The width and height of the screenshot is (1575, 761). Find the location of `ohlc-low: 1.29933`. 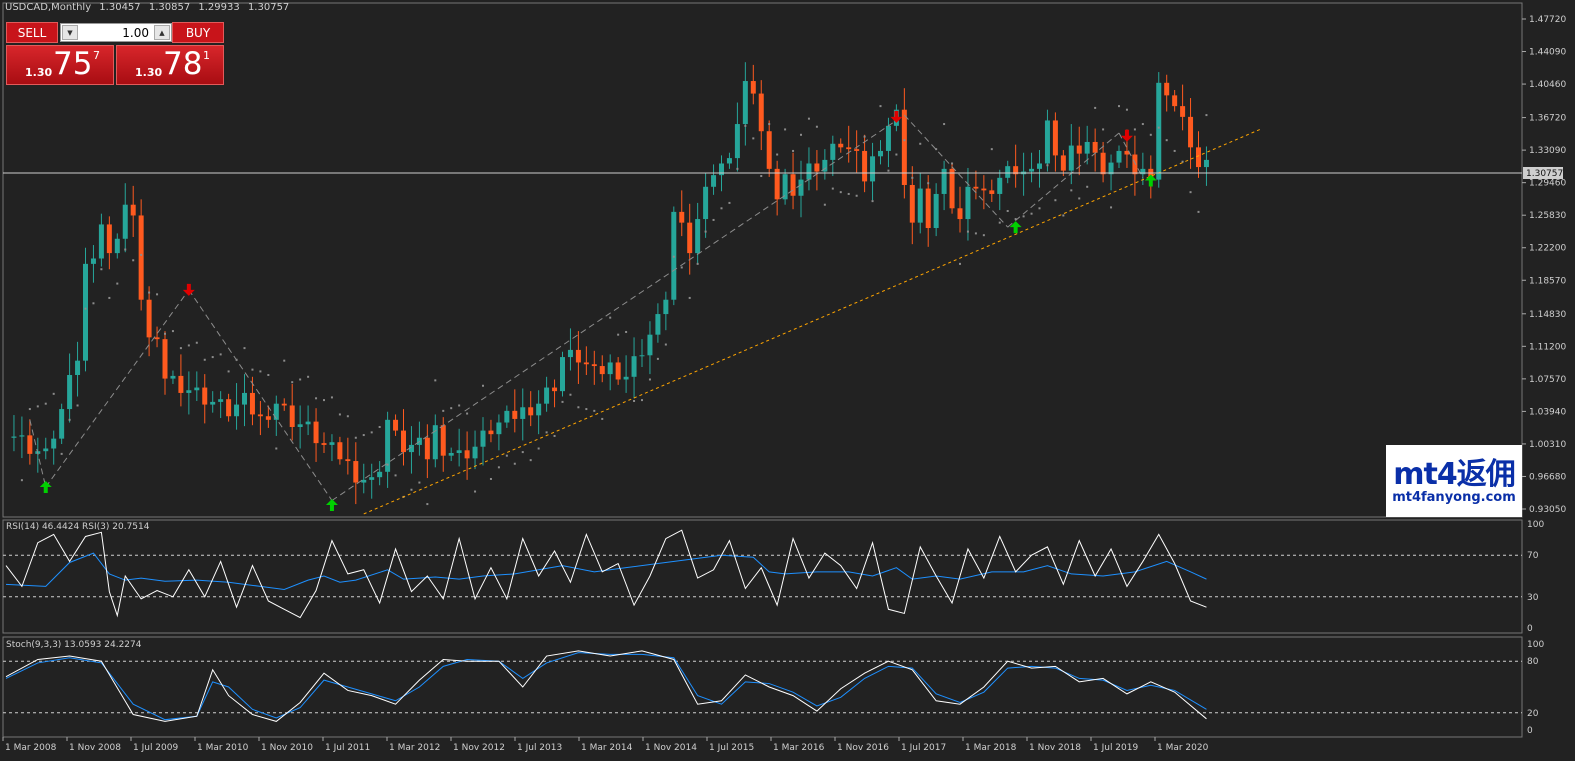

ohlc-low: 1.29933 is located at coordinates (219, 7).